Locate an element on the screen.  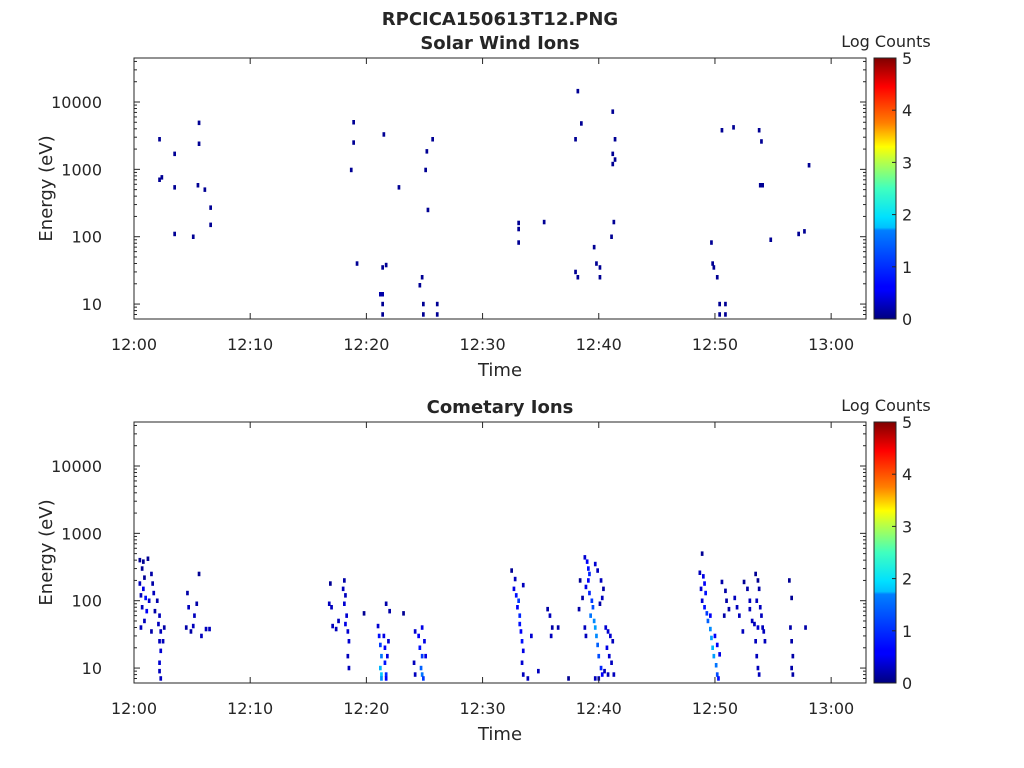
x-tick-label: 12:40 is located at coordinates (599, 344).